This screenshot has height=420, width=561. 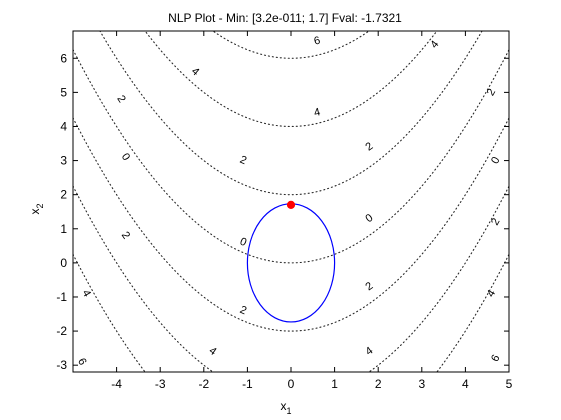 What do you see at coordinates (116, 384) in the screenshot?
I see `x-tick-label: -4` at bounding box center [116, 384].